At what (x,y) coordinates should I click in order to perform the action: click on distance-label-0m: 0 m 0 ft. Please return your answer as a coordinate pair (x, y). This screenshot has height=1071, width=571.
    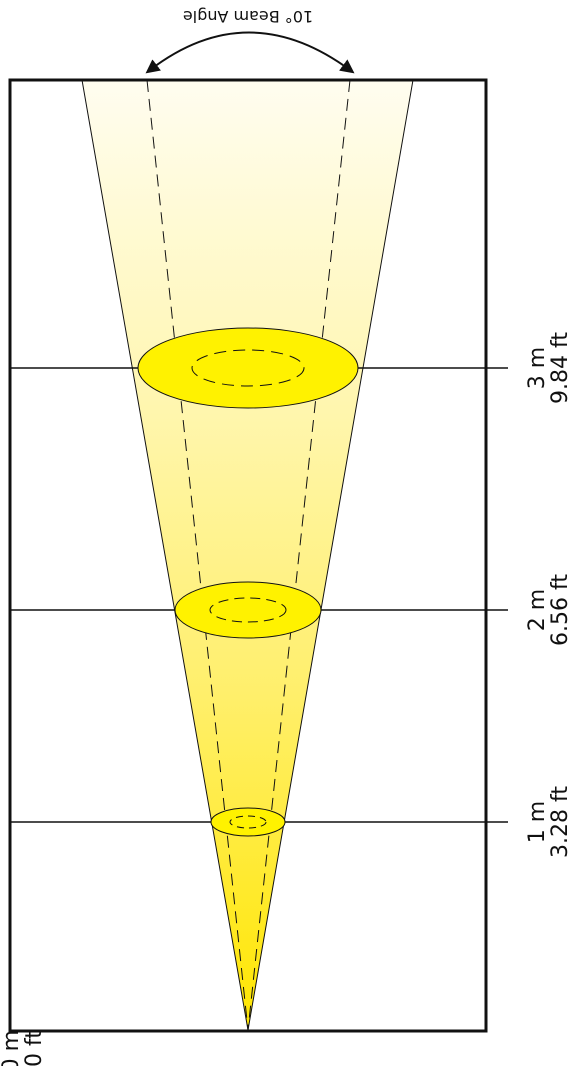
    Looking at the image, I should click on (23, 1050).